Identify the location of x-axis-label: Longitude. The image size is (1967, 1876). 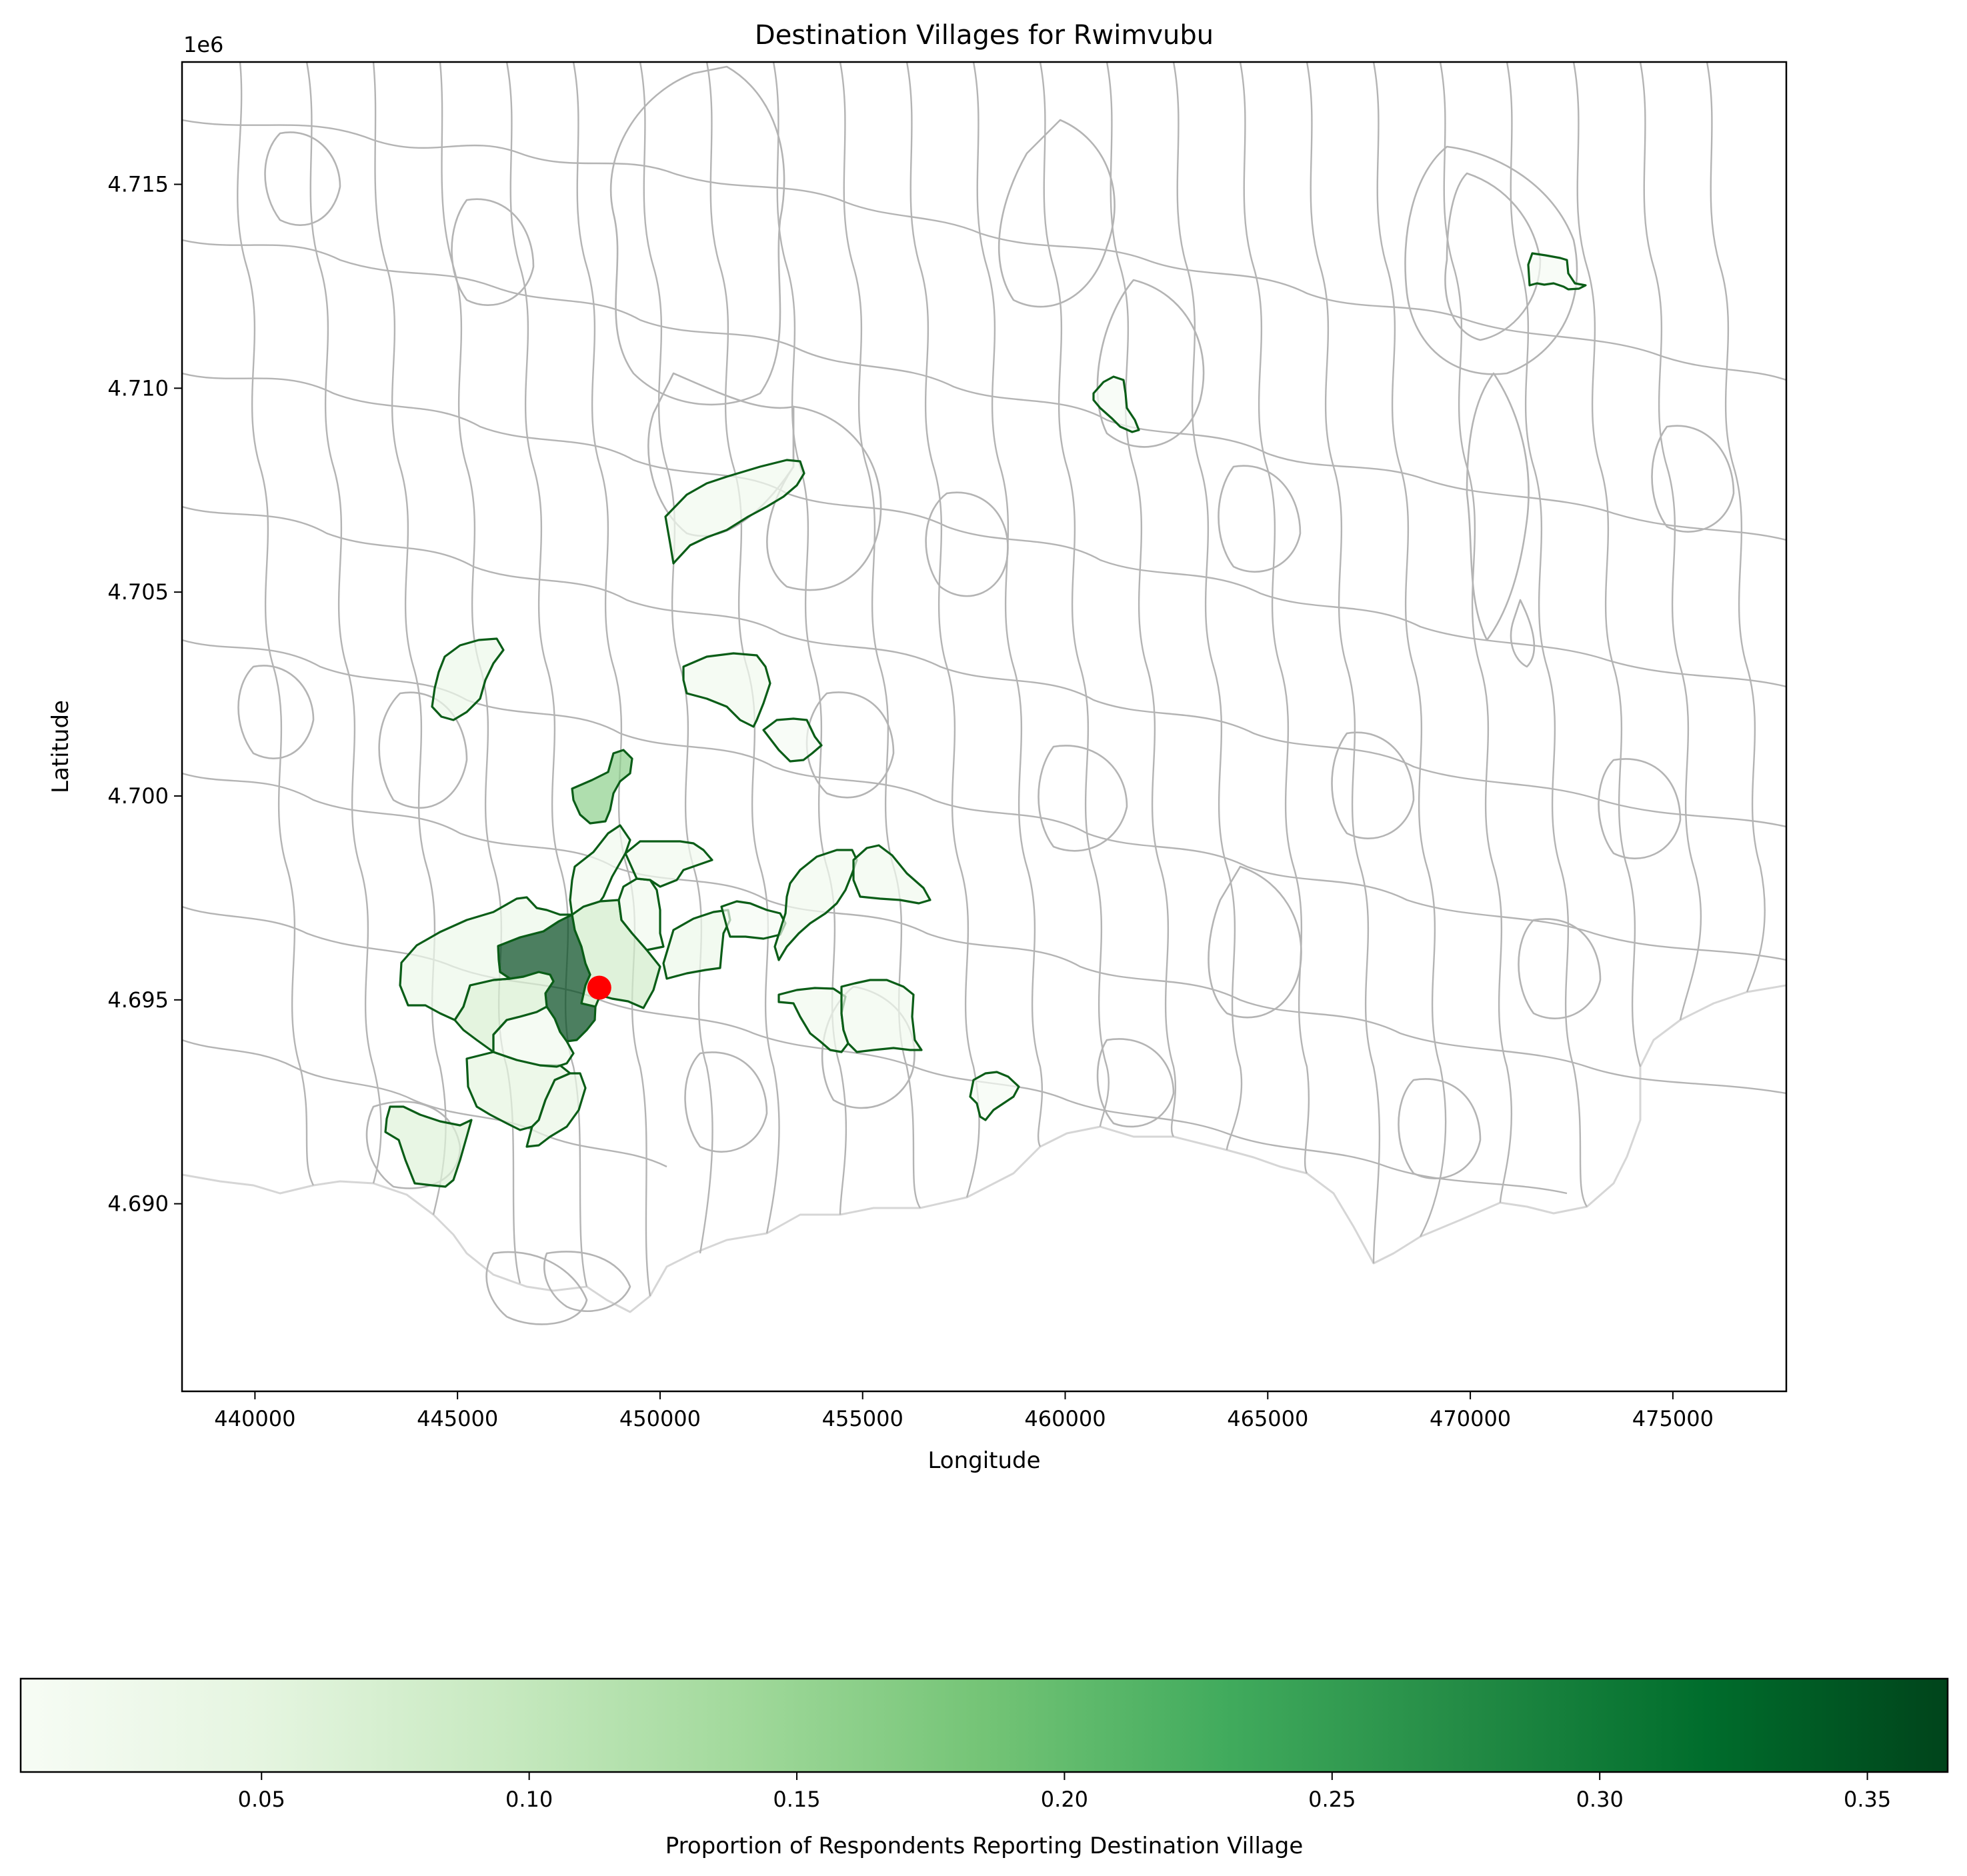
(983, 1460).